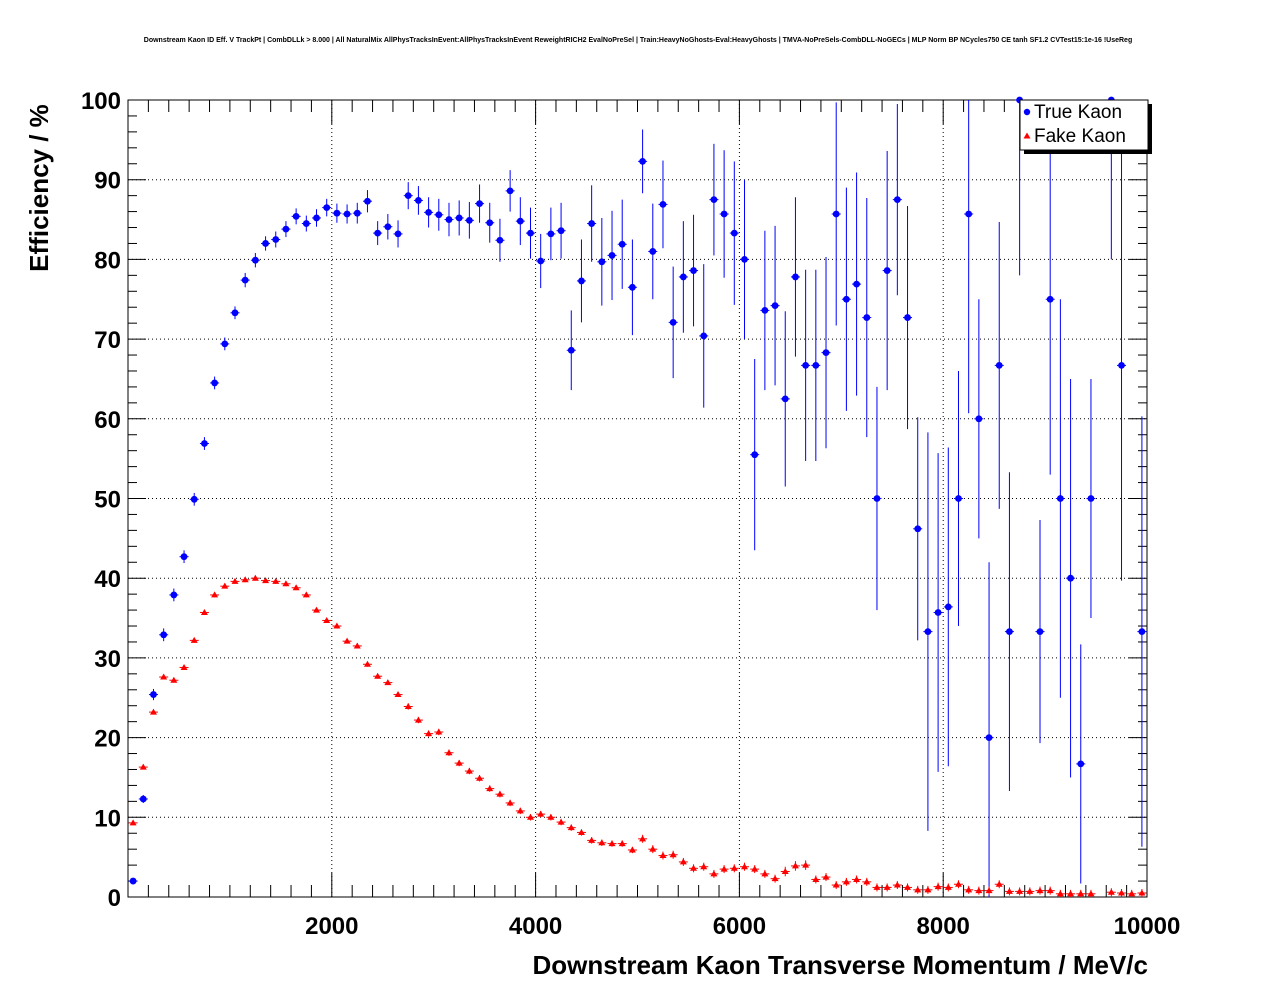  Describe the element at coordinates (1080, 136) in the screenshot. I see `legend-label-fake-kaon: Fake Kaon` at that location.